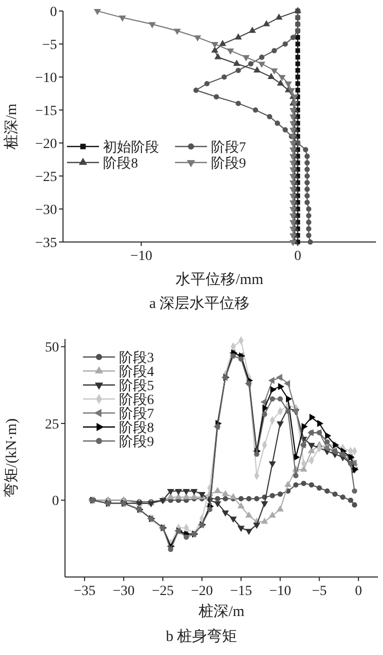 Image resolution: width=383 pixels, height=655 pixels. Describe the element at coordinates (46, 78) in the screenshot. I see `y-tick-label: −10` at that location.